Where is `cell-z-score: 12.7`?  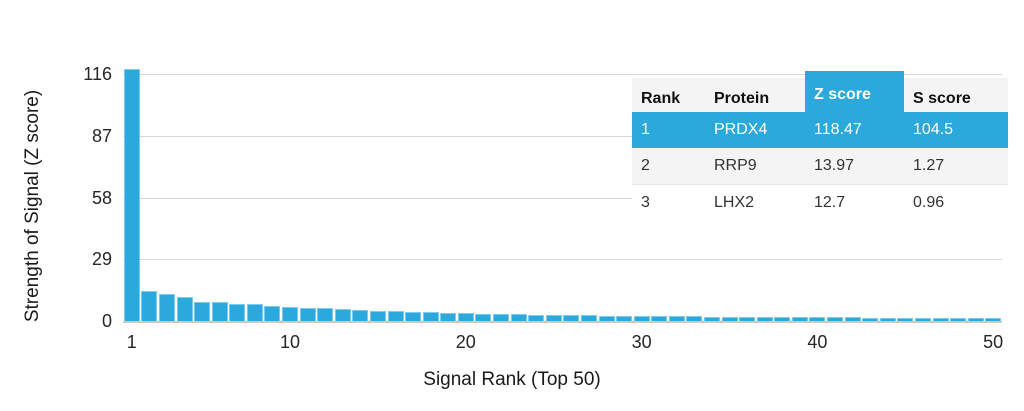
cell-z-score: 12.7 is located at coordinates (830, 202).